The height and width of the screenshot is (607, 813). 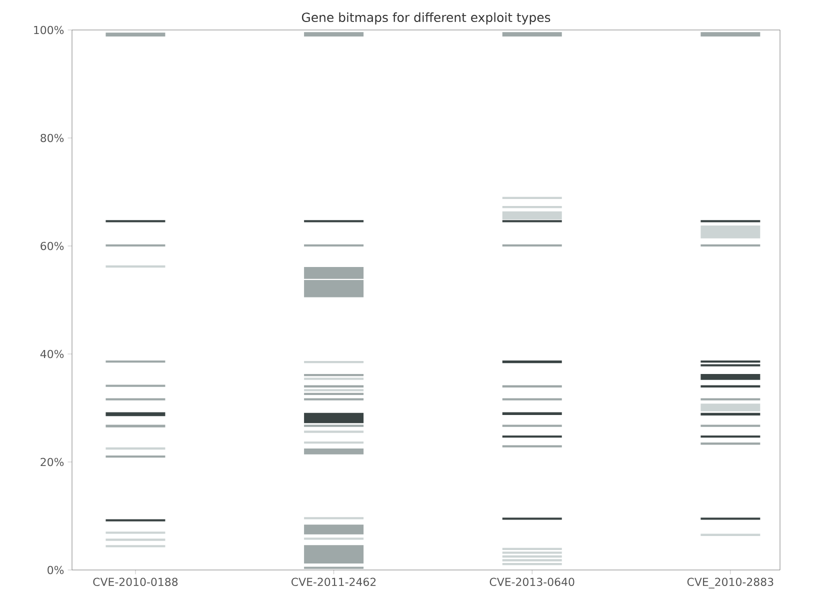 I want to click on x-tick-label: CVE-2010-0188, so click(x=135, y=582).